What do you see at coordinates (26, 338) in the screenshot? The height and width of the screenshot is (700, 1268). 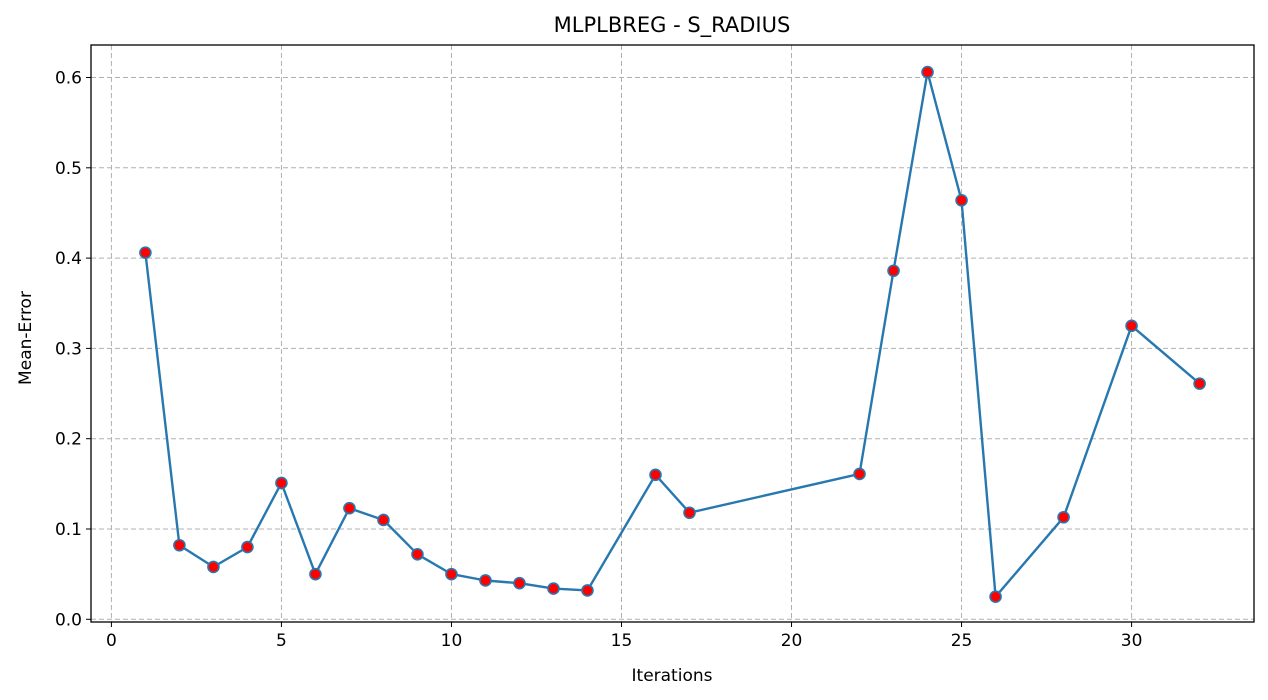 I see `y-axis-title: Mean-Error` at bounding box center [26, 338].